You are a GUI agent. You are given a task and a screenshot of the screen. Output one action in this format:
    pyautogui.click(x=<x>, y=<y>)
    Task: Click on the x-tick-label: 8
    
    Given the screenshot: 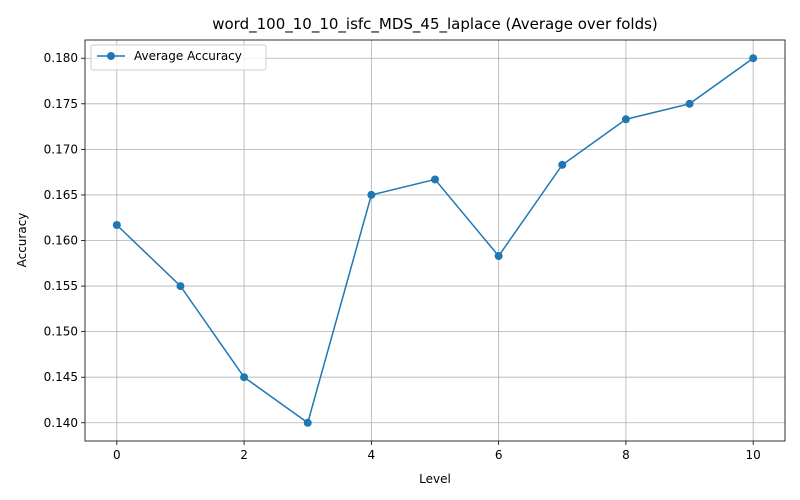 What is the action you would take?
    pyautogui.click(x=626, y=455)
    